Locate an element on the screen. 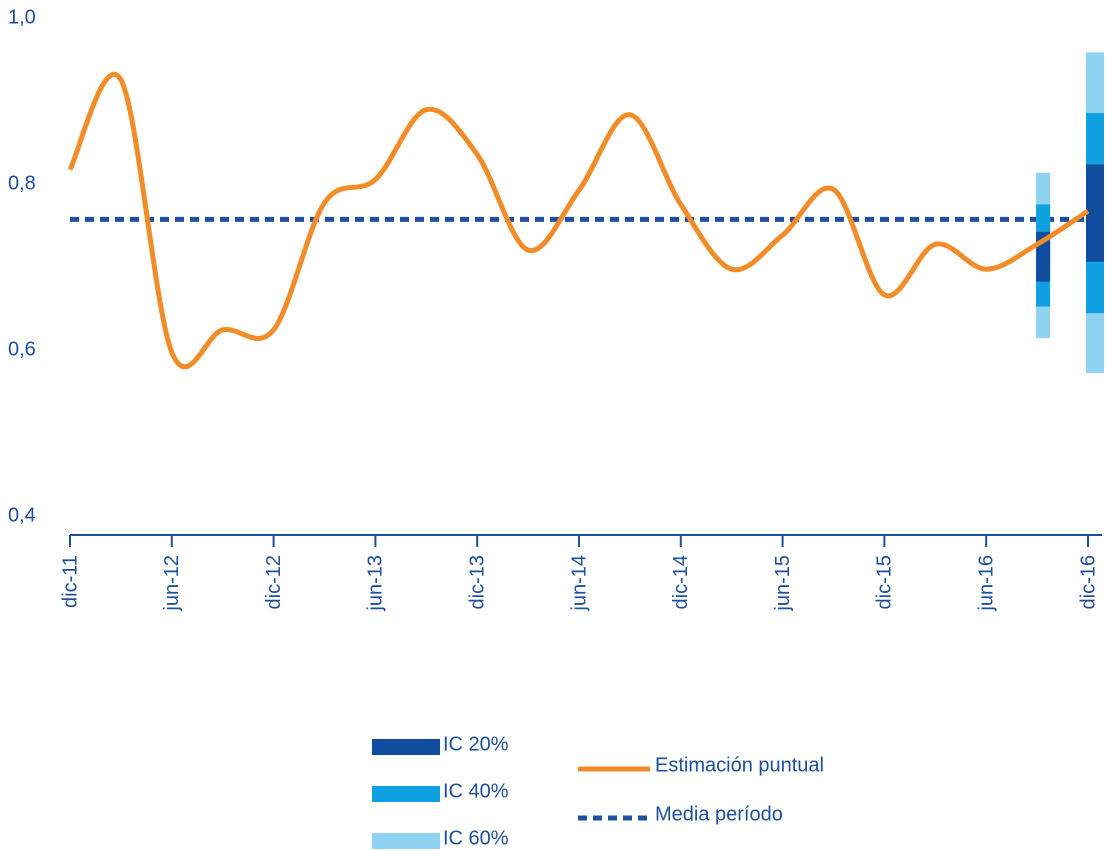 The image size is (1112, 851). legend-label: IC 20% is located at coordinates (476, 744).